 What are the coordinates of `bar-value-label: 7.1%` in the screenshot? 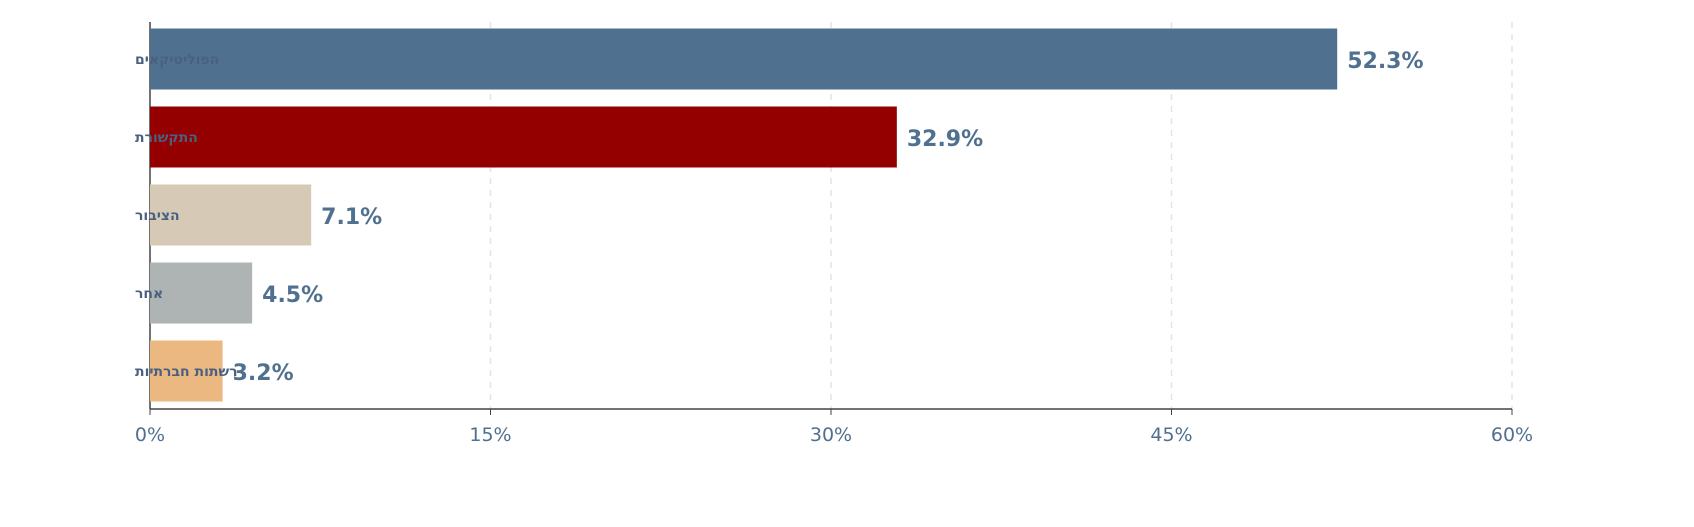 It's located at (351, 217).